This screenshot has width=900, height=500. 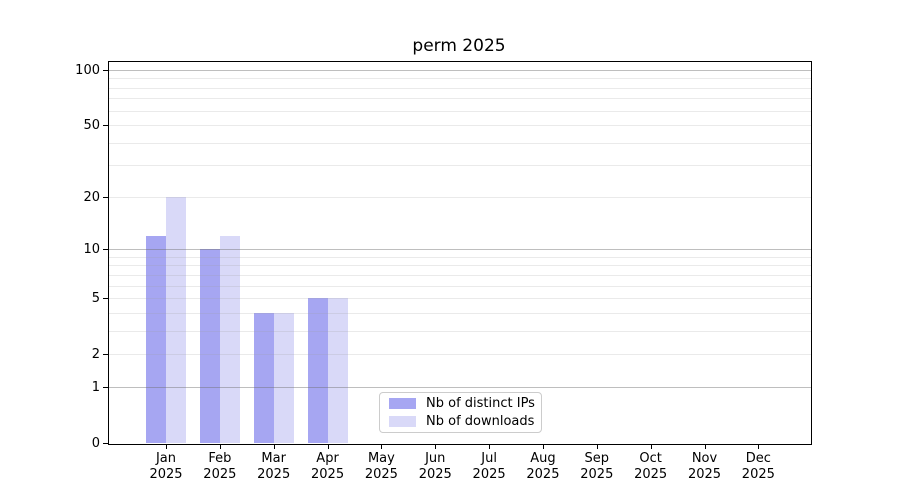 What do you see at coordinates (489, 458) in the screenshot?
I see `x-tick-month: Jul` at bounding box center [489, 458].